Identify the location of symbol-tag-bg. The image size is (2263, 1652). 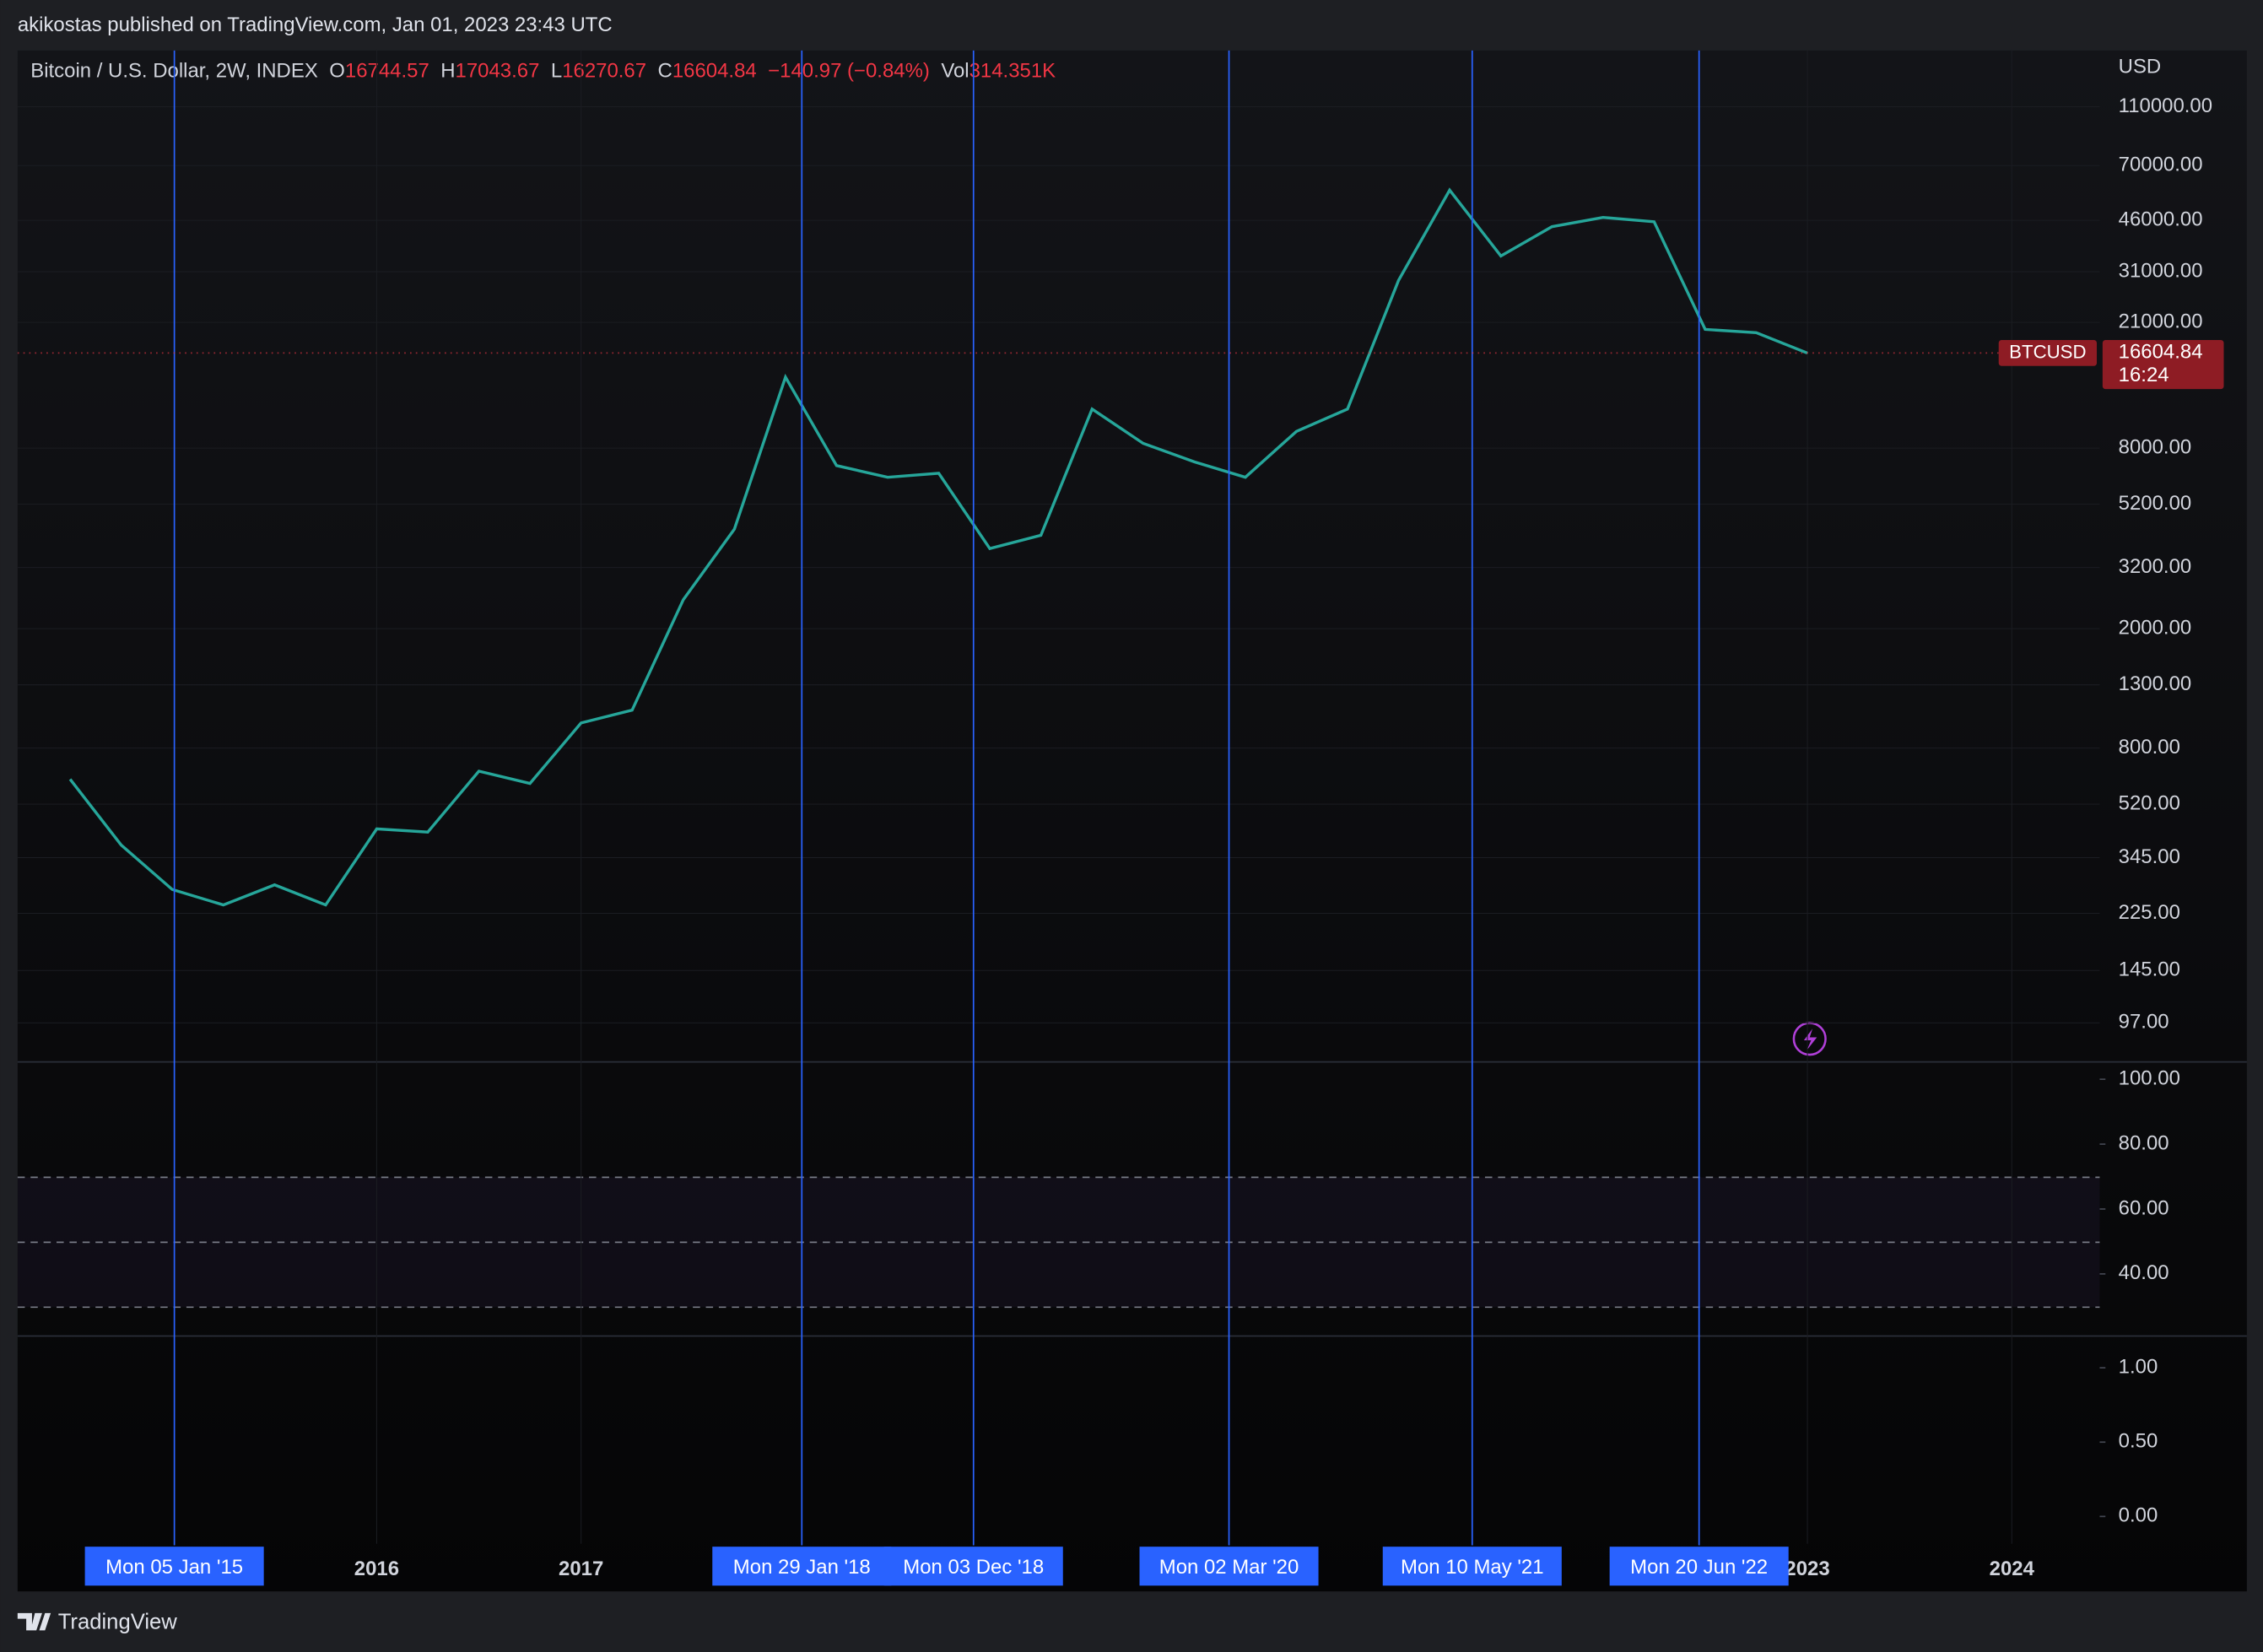
(2048, 353).